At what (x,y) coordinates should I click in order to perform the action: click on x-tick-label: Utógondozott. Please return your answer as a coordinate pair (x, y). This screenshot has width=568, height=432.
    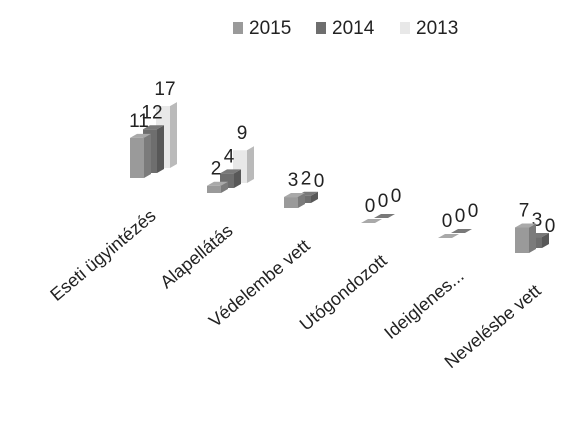
    Looking at the image, I should click on (343, 292).